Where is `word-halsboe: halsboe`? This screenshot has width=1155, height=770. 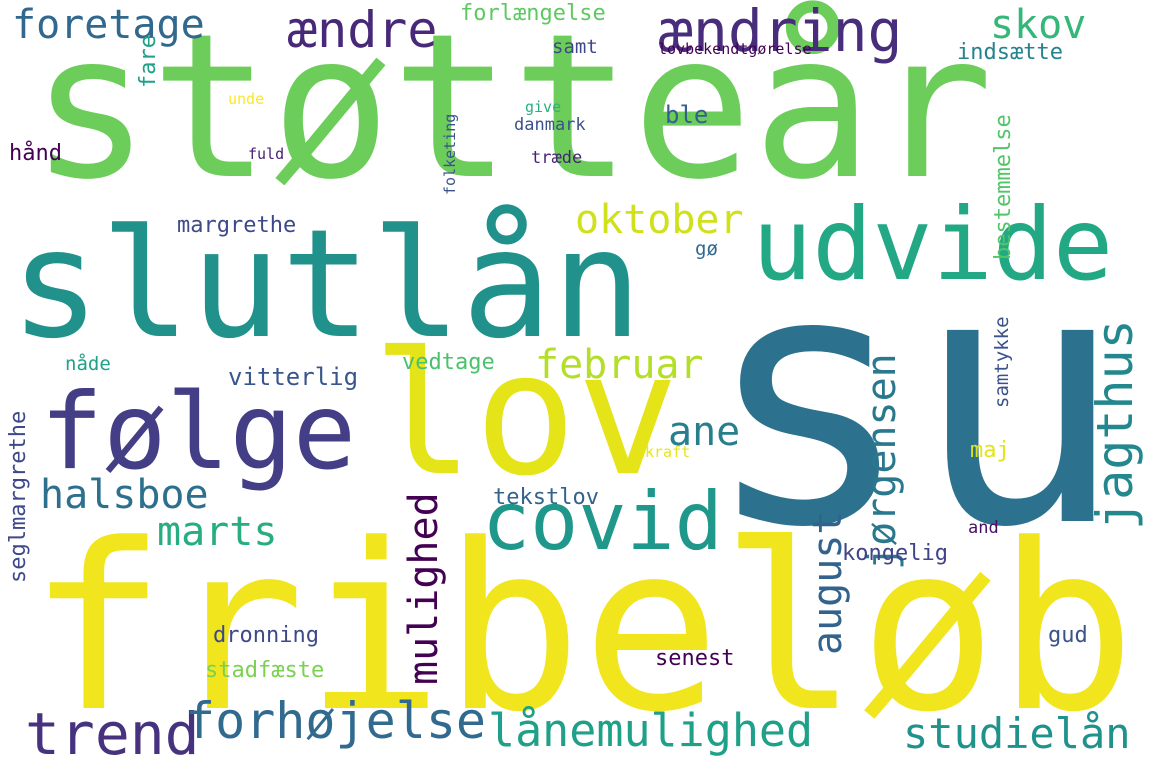
word-halsboe: halsboe is located at coordinates (124, 495).